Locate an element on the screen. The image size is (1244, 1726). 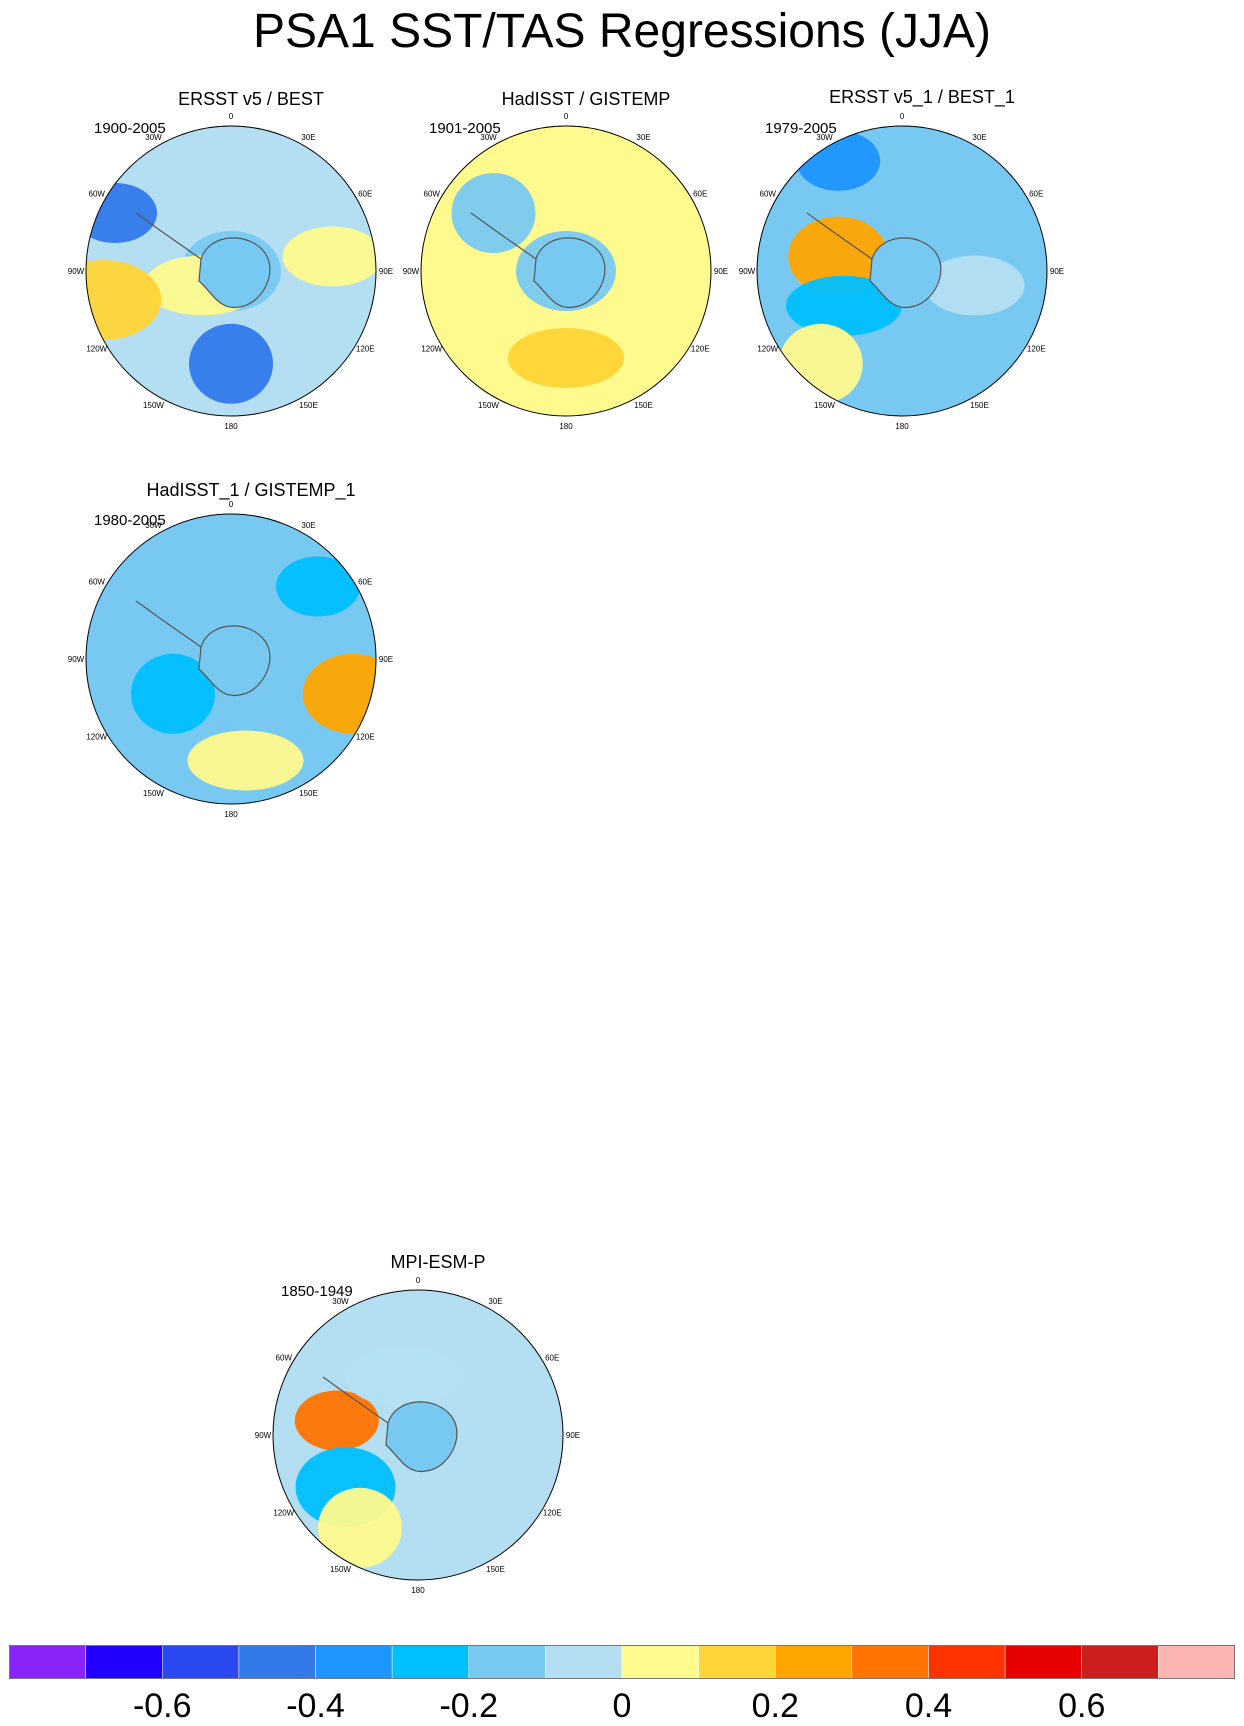
colorbar-tick-label: -0.4 is located at coordinates (315, 1706).